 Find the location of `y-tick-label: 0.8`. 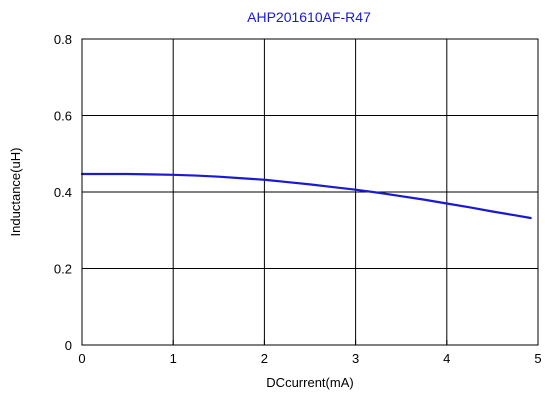

y-tick-label: 0.8 is located at coordinates (63, 39).